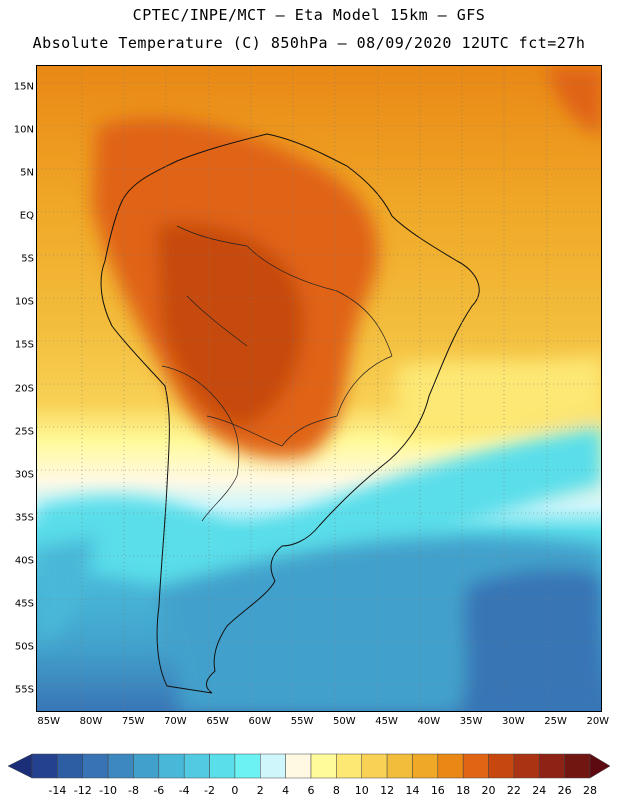 This screenshot has height=800, width=618. Describe the element at coordinates (429, 721) in the screenshot. I see `lon-label: 40W` at that location.